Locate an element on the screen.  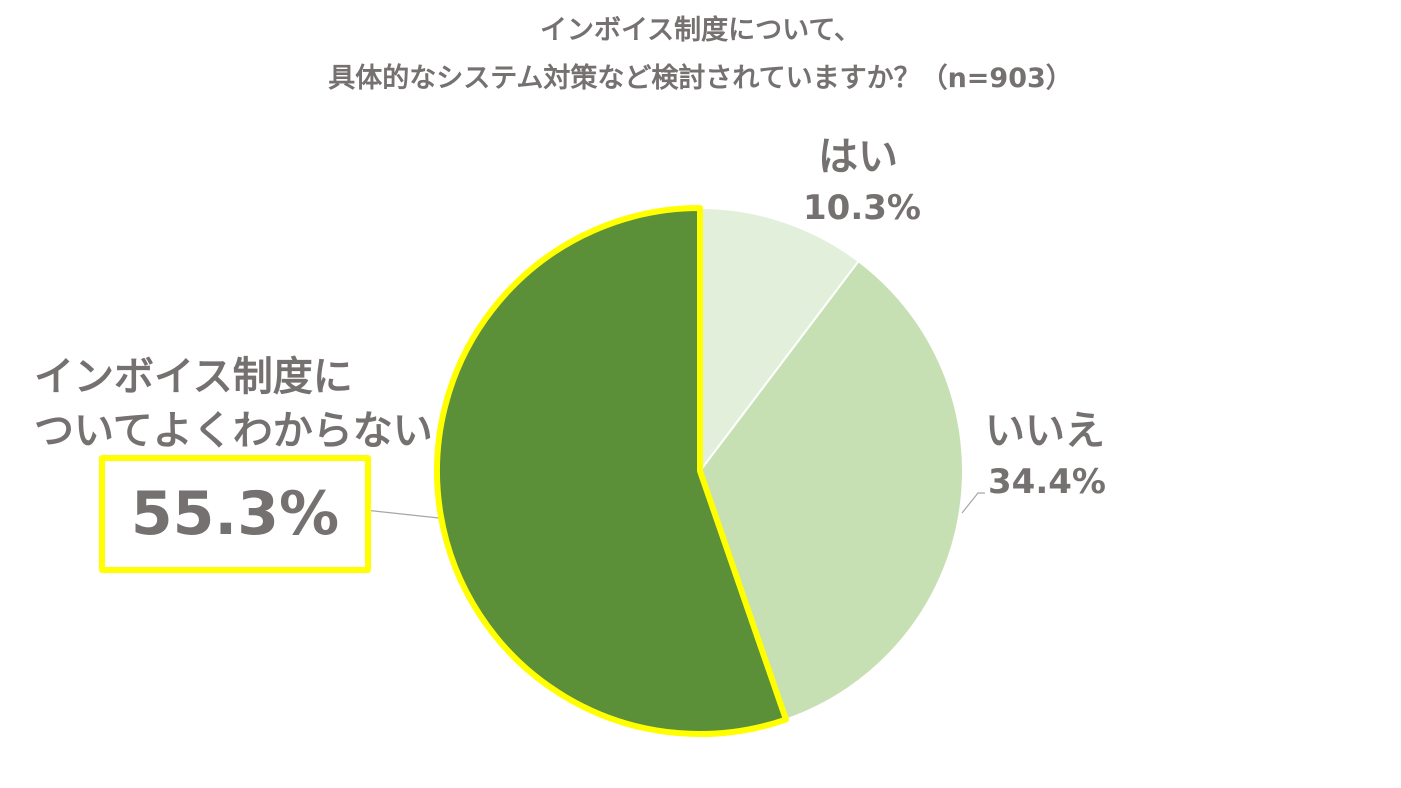
leader-line-iie is located at coordinates (973, 503).